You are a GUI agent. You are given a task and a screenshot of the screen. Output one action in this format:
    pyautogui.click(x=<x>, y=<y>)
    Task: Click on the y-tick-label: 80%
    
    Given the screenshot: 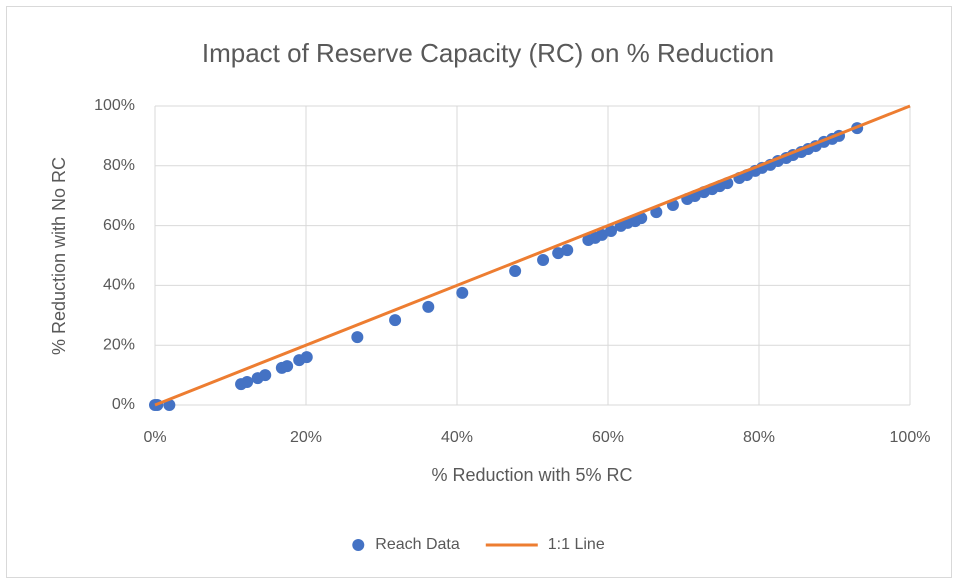 What is the action you would take?
    pyautogui.click(x=119, y=165)
    